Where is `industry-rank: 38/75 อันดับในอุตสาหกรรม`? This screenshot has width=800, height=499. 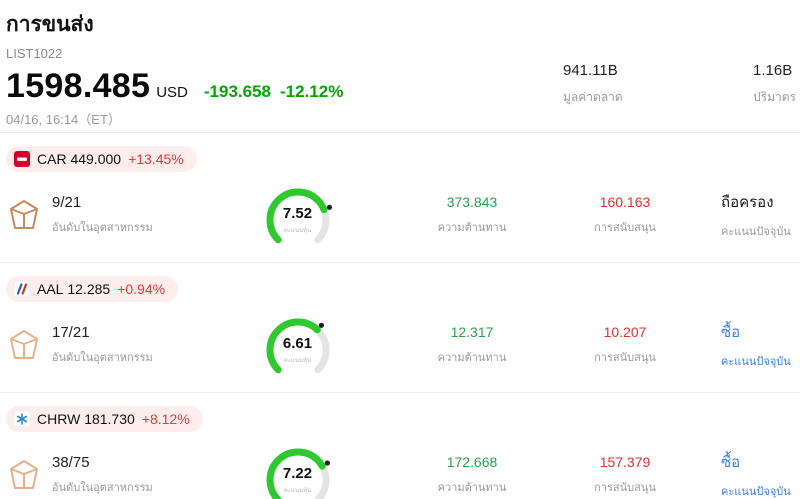
industry-rank: 38/75 อันดับในอุตสาหกรรม is located at coordinates (145, 475).